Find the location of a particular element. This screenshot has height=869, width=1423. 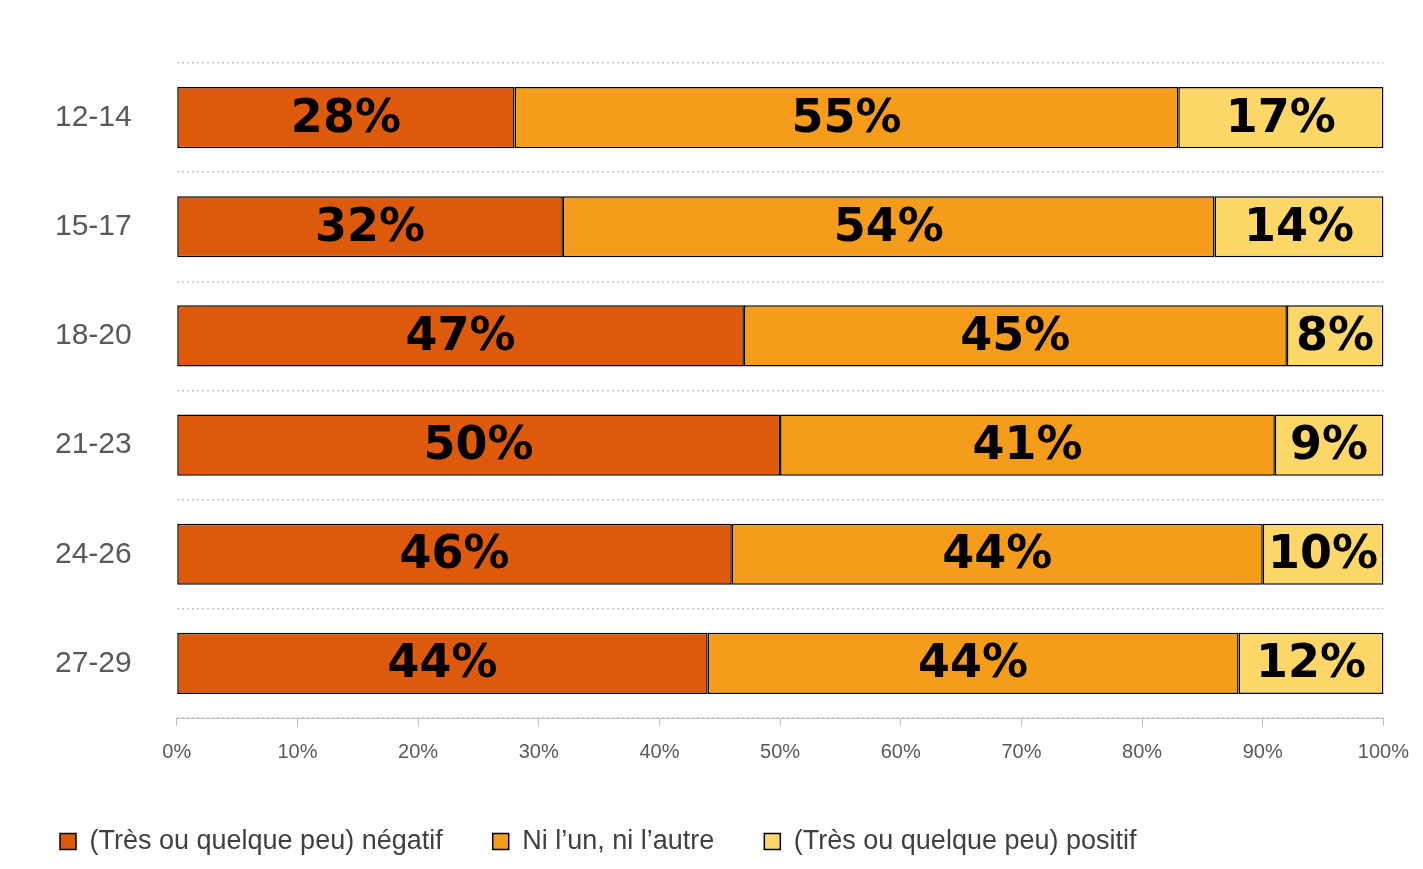

x-tick-label: 70% is located at coordinates (1021, 750).